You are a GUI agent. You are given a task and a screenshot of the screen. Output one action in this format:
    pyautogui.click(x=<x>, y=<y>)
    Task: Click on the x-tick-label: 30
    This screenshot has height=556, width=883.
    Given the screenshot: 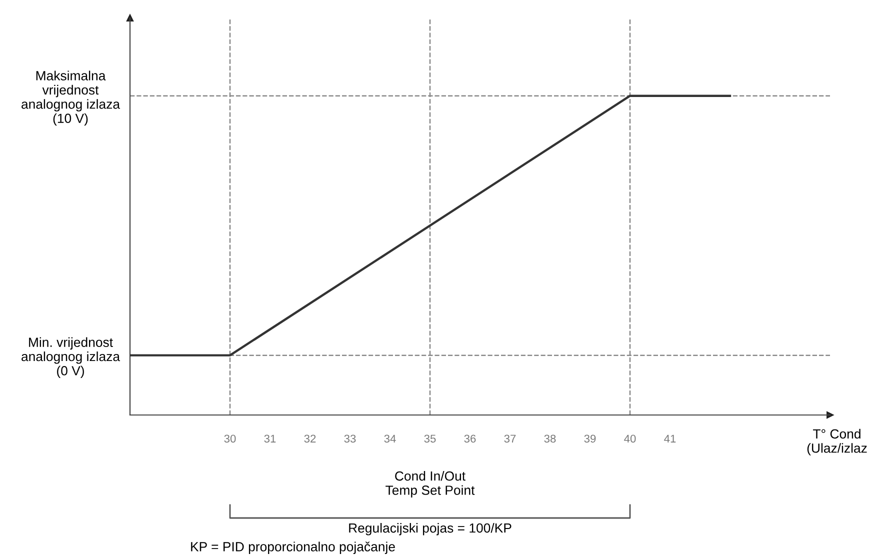 What is the action you would take?
    pyautogui.click(x=230, y=438)
    